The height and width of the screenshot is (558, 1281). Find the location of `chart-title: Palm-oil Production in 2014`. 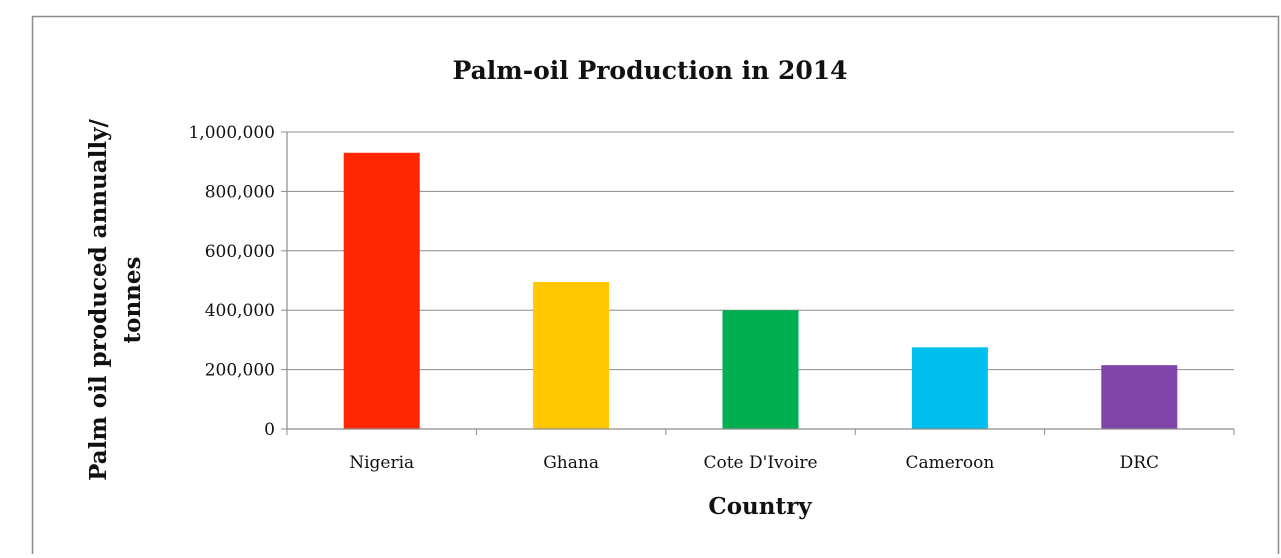

chart-title: Palm-oil Production in 2014 is located at coordinates (649, 70).